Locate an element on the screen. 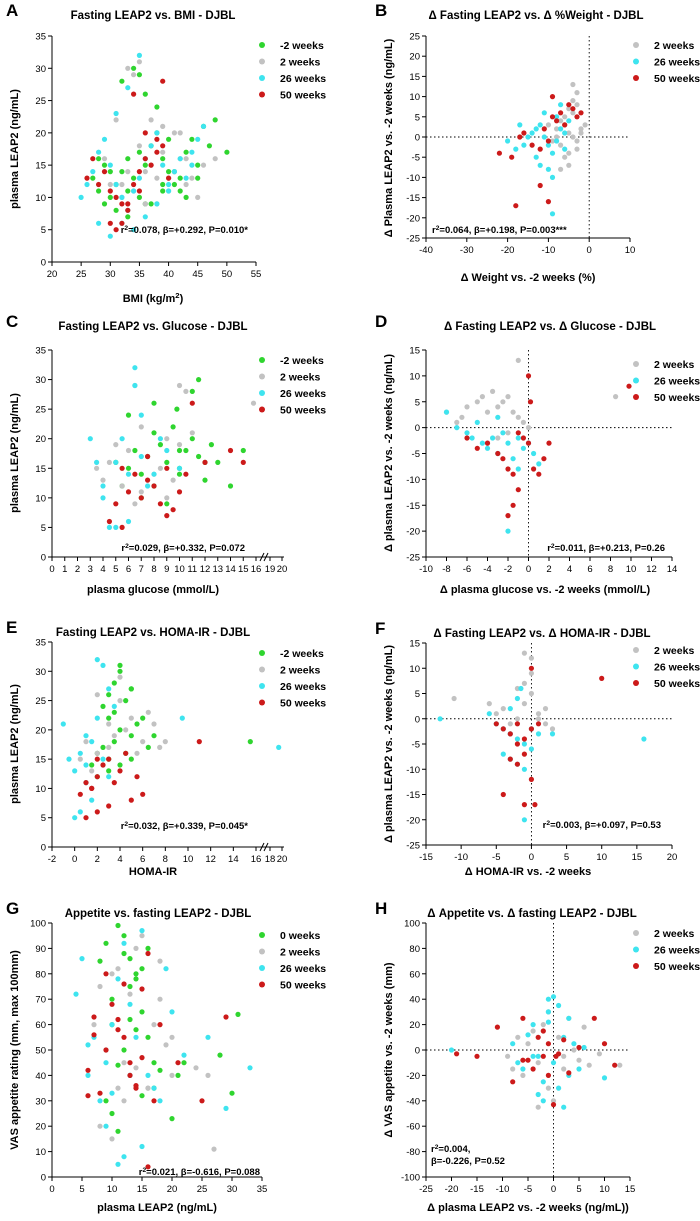 The image size is (700, 1221). y-tick-label: 5 is located at coordinates (43, 528).